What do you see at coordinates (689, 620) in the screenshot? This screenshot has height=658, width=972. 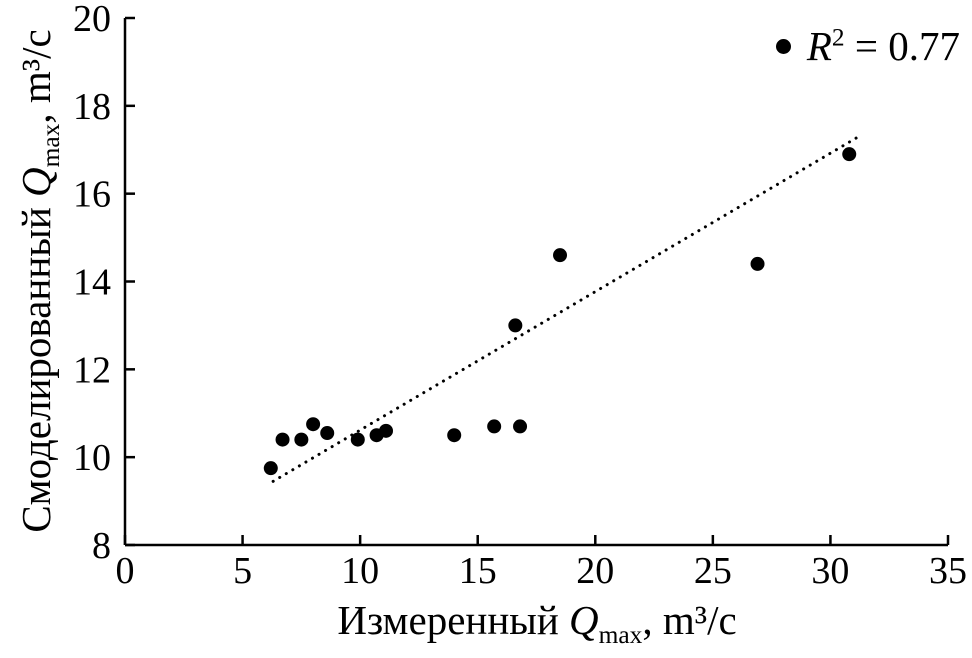 I see `x-axis-unit: , m³/c` at bounding box center [689, 620].